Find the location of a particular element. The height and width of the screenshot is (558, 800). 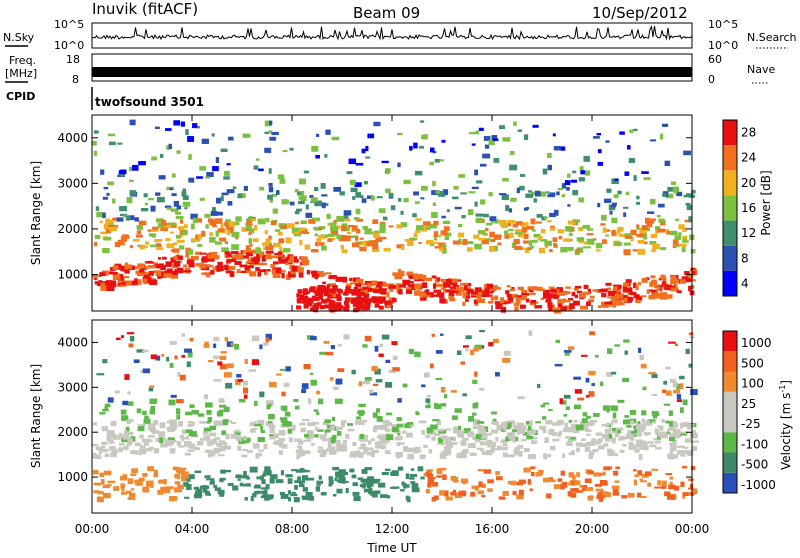

colorbar-segment is located at coordinates (730, 283).